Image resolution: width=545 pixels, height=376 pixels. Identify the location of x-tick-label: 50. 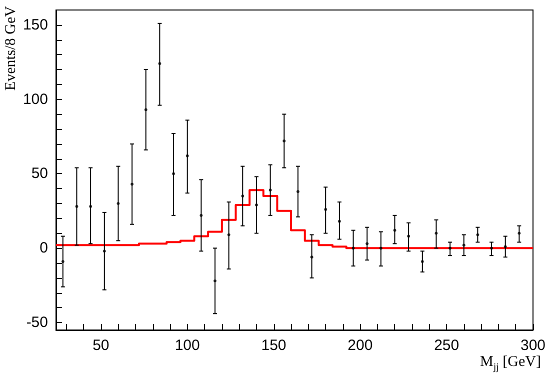
(101, 345).